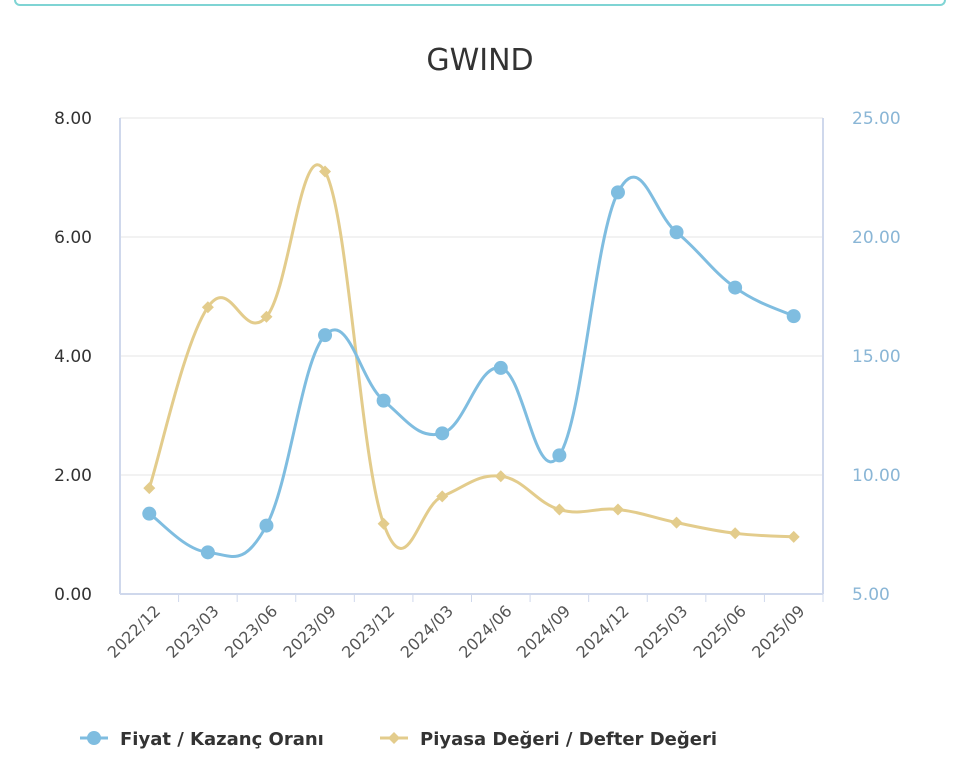  I want to click on x-tick-label: 2024/06, so click(485, 631).